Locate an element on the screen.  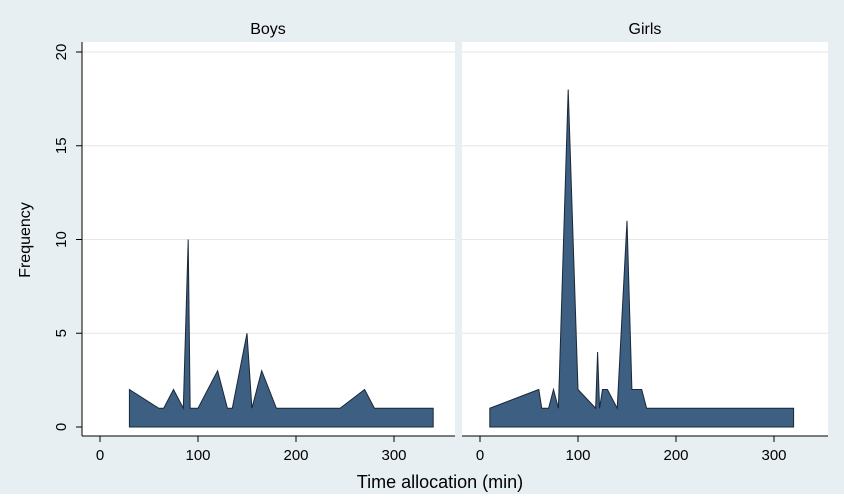
x-tick-label-100-panel-2: 100 is located at coordinates (577, 455).